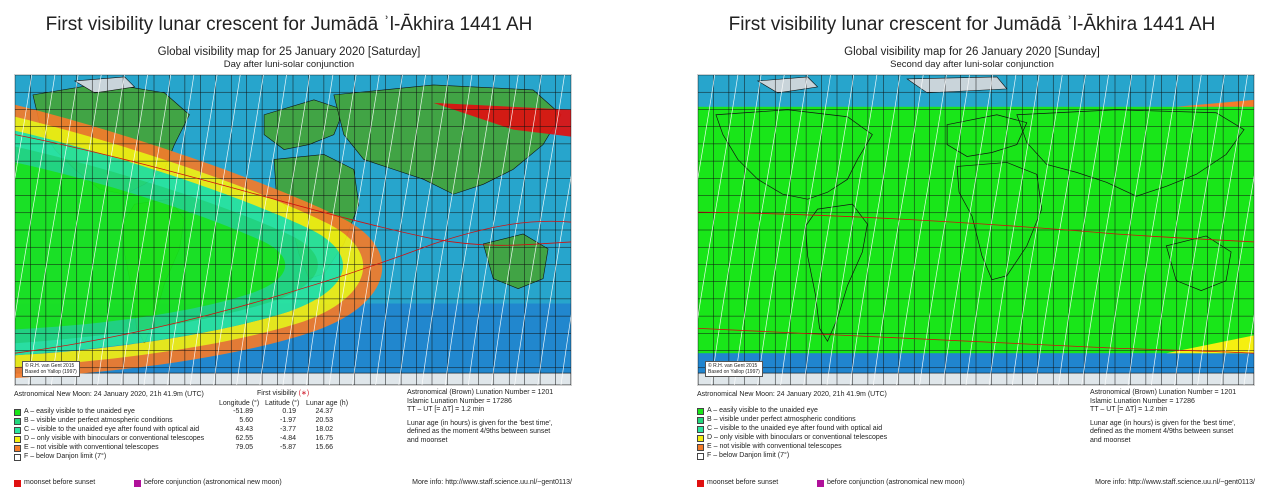  What do you see at coordinates (283, 393) in the screenshot?
I see `first-visibility-heading: First visibility (∗)` at bounding box center [283, 393].